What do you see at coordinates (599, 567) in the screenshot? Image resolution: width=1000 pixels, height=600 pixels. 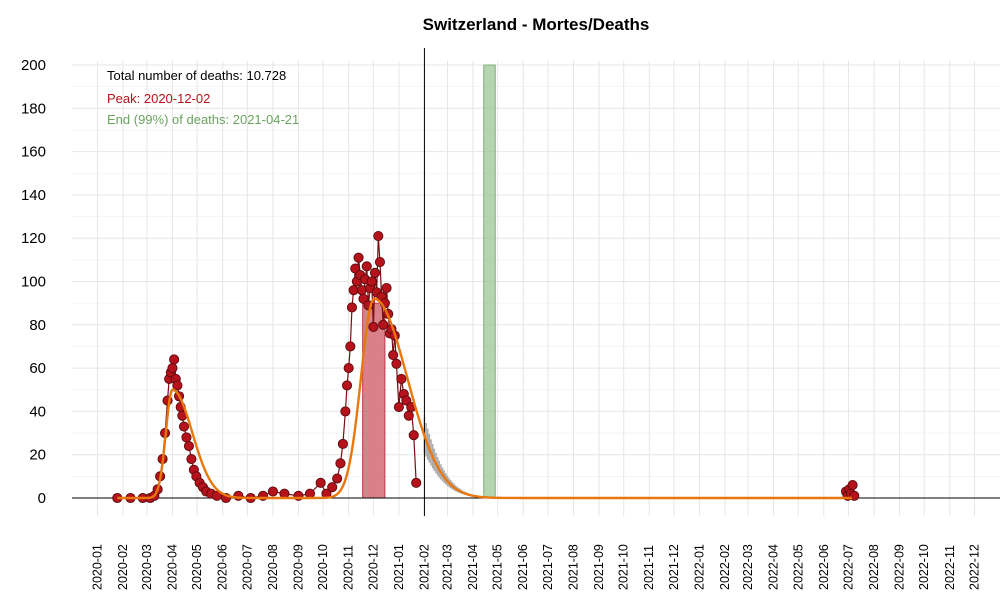 I see `x-tick-label: 2021-09` at bounding box center [599, 567].